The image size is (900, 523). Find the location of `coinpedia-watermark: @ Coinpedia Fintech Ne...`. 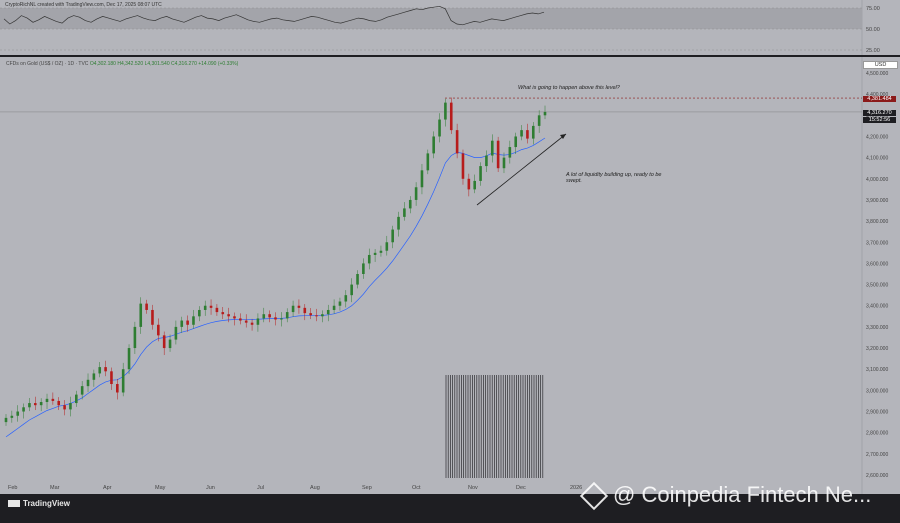

coinpedia-watermark: @ Coinpedia Fintech Ne... is located at coordinates (725, 496).